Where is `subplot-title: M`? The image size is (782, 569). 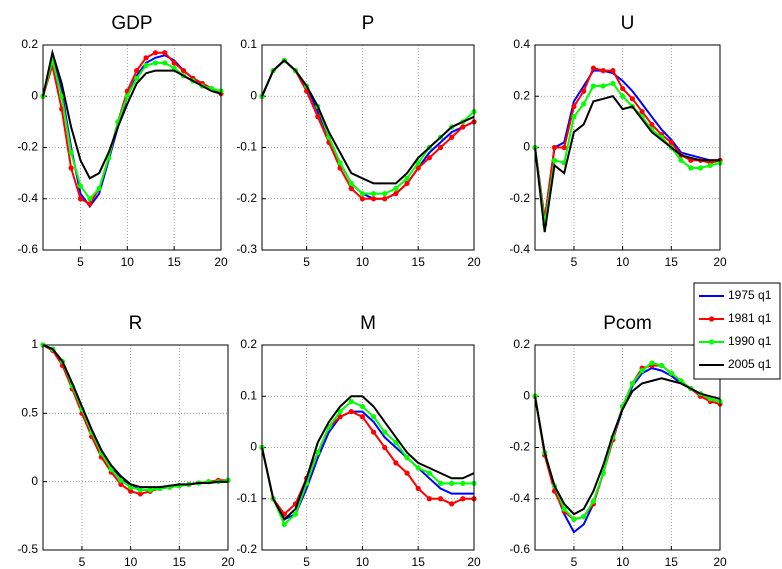 subplot-title: M is located at coordinates (368, 323).